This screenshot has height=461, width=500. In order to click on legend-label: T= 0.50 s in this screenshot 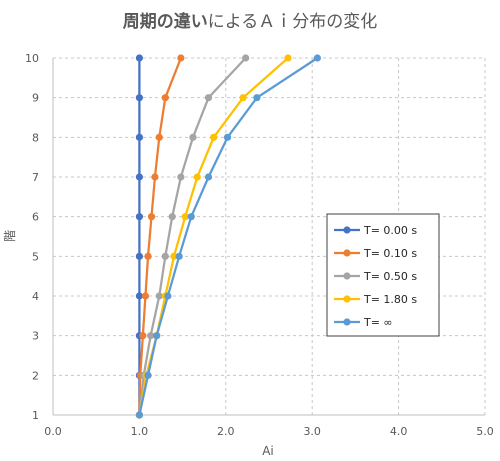, I will do `click(390, 276)`.